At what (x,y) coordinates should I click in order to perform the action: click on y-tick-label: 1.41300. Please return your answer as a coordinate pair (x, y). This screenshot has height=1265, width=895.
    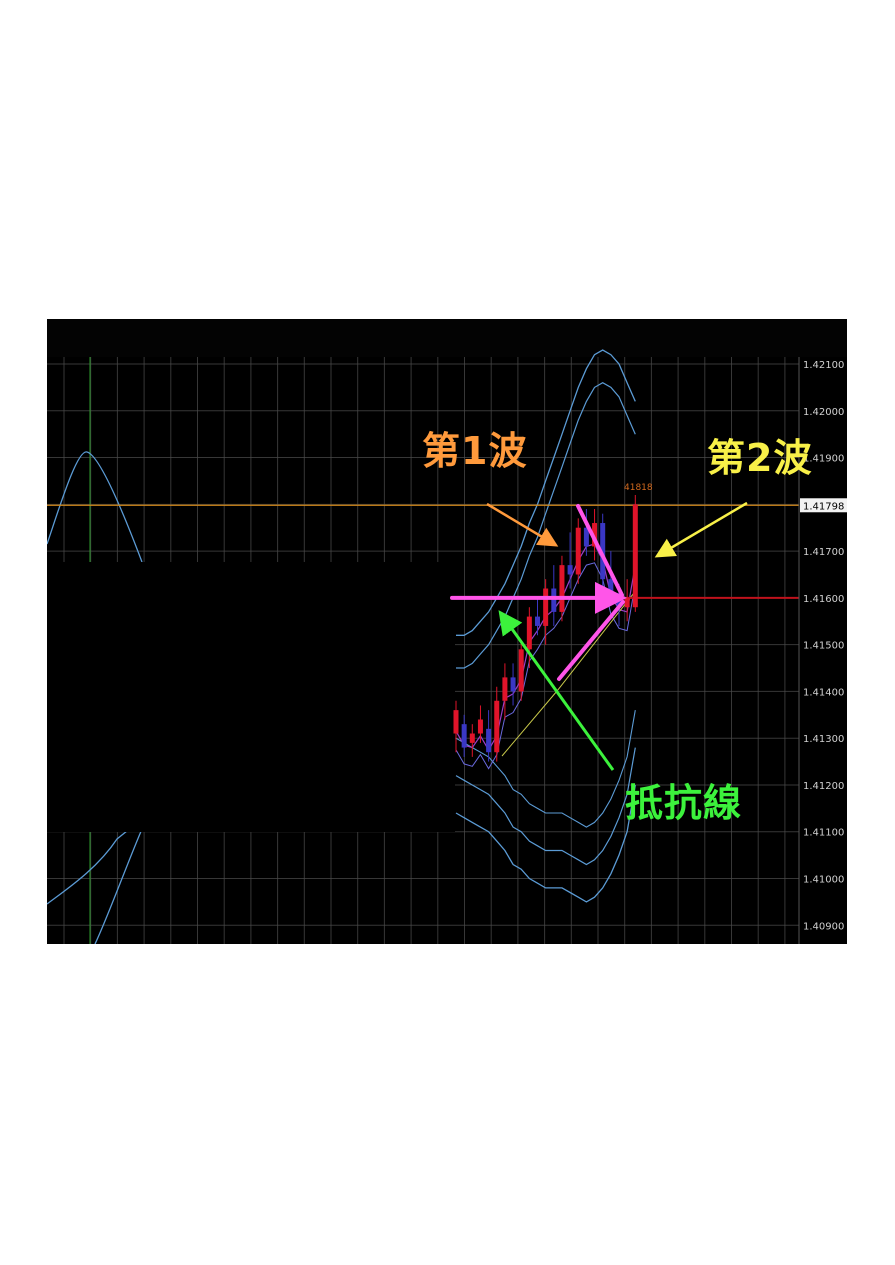
    Looking at the image, I should click on (823, 739).